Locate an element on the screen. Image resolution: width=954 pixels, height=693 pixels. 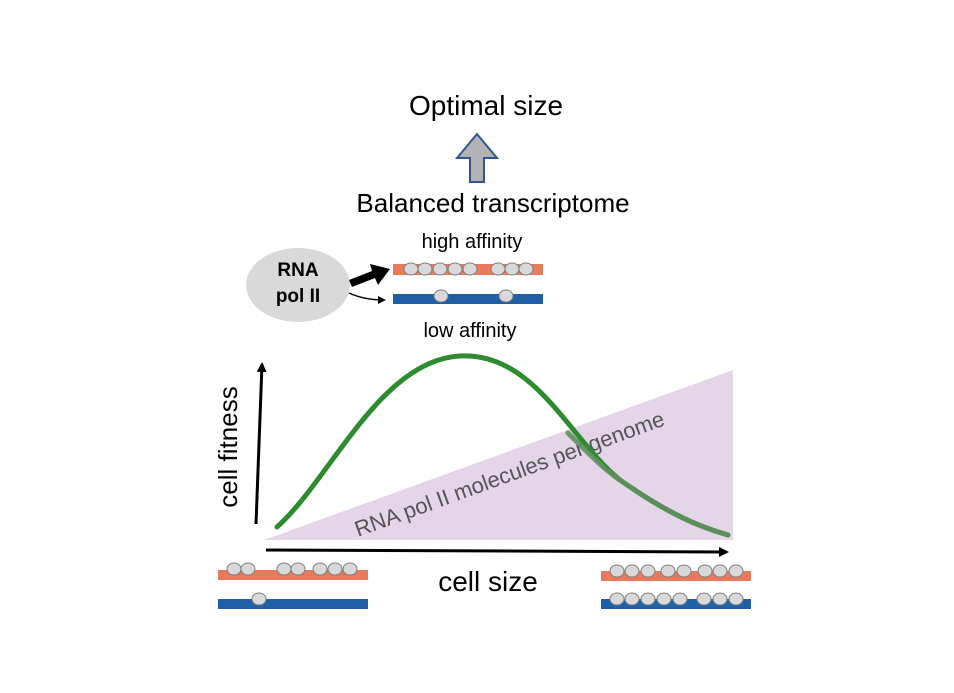
strong-binding-arrow-icon is located at coordinates (369, 275).